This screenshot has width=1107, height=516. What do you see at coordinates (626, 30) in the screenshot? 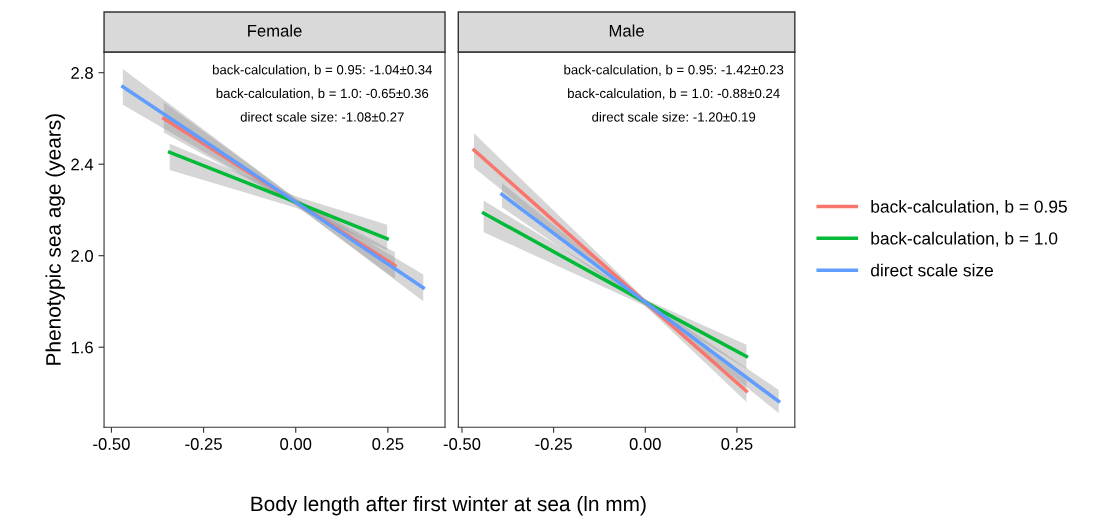
I see `chart-title: Male` at bounding box center [626, 30].